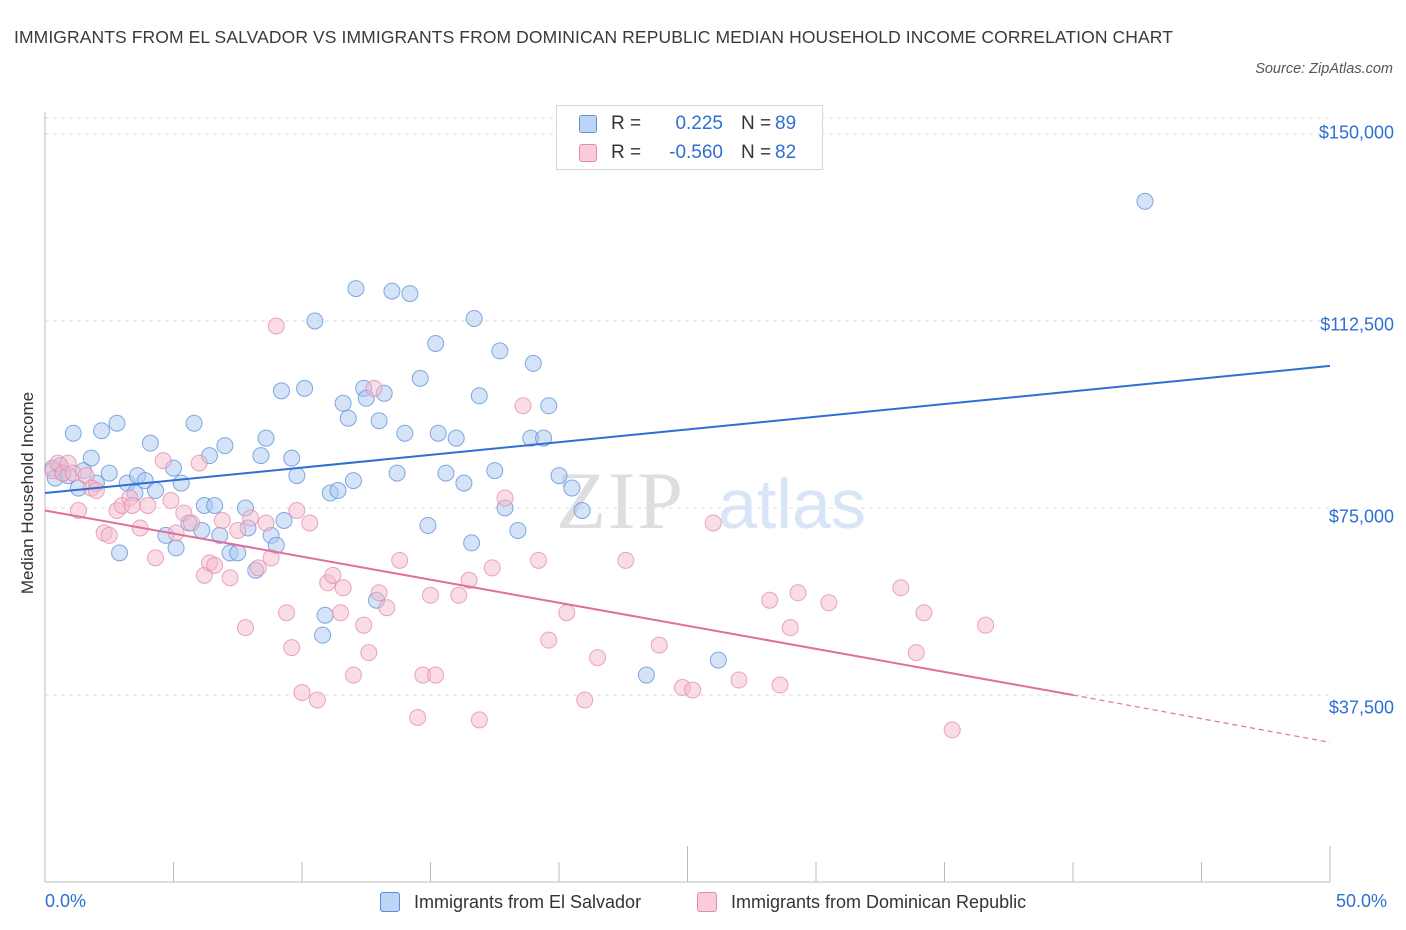 This screenshot has height=930, width=1406. I want to click on watermark-zip: ZIP, so click(620, 500).